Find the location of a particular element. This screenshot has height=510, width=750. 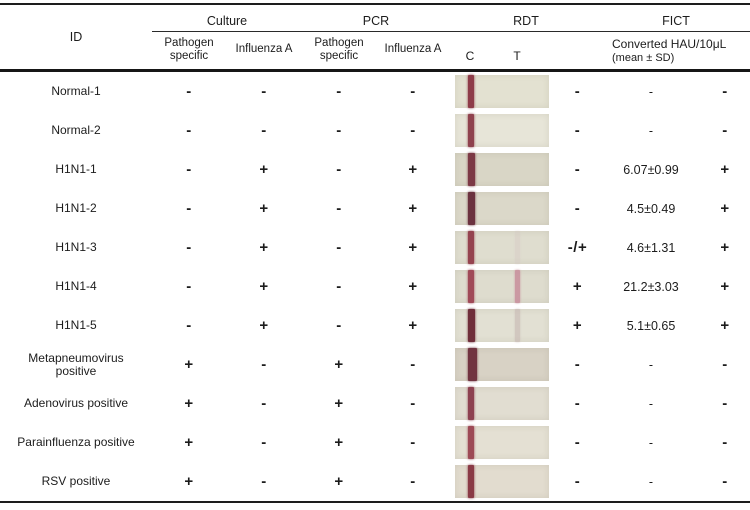

row-id: Normal-1 is located at coordinates (76, 91).